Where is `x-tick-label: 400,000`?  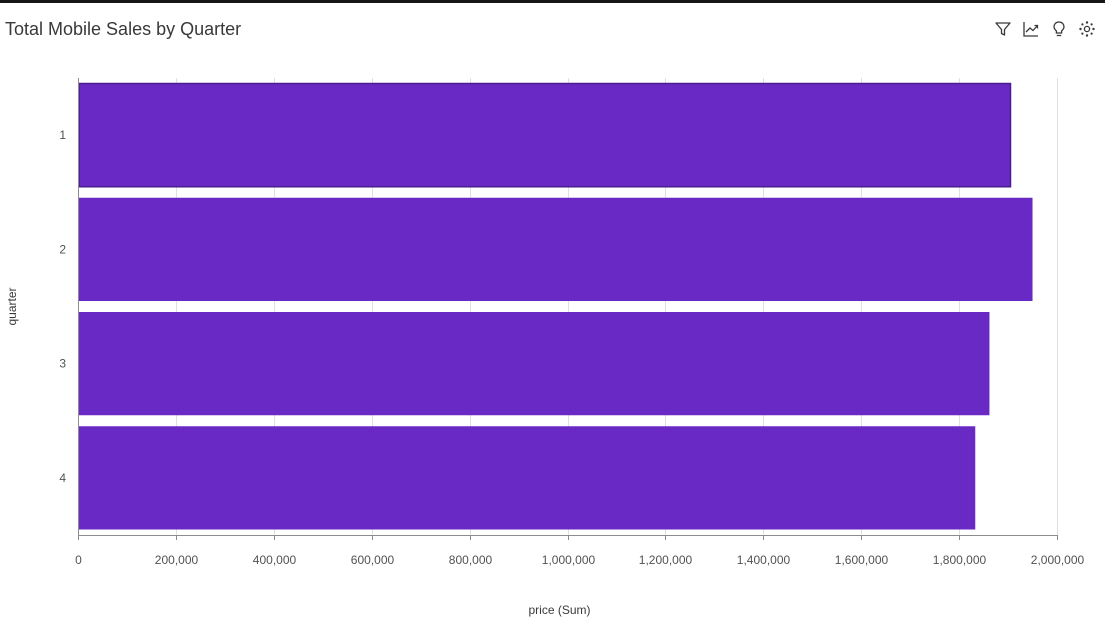 x-tick-label: 400,000 is located at coordinates (275, 560).